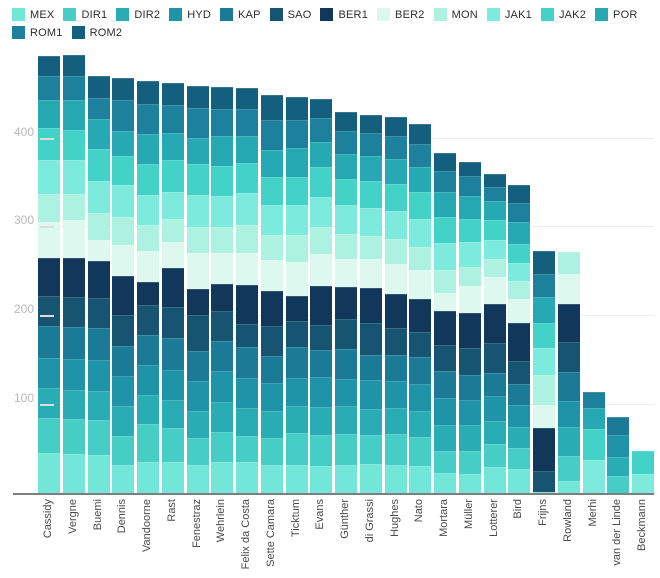 This screenshot has width=660, height=578. I want to click on bar-segment-fenestraz-jak1, so click(197, 210).